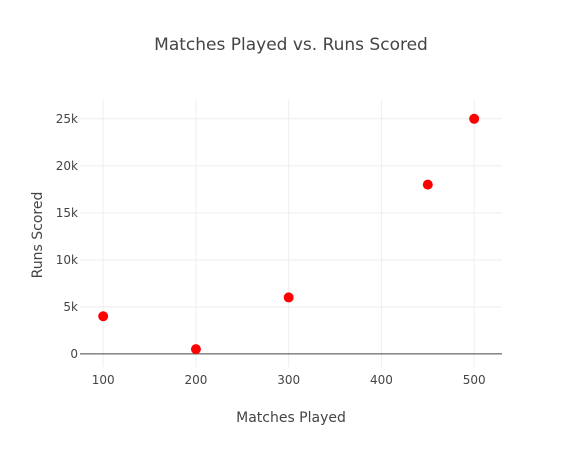 This screenshot has width=582, height=450. I want to click on chart-title: Matches Played vs. Runs Scored, so click(291, 45).